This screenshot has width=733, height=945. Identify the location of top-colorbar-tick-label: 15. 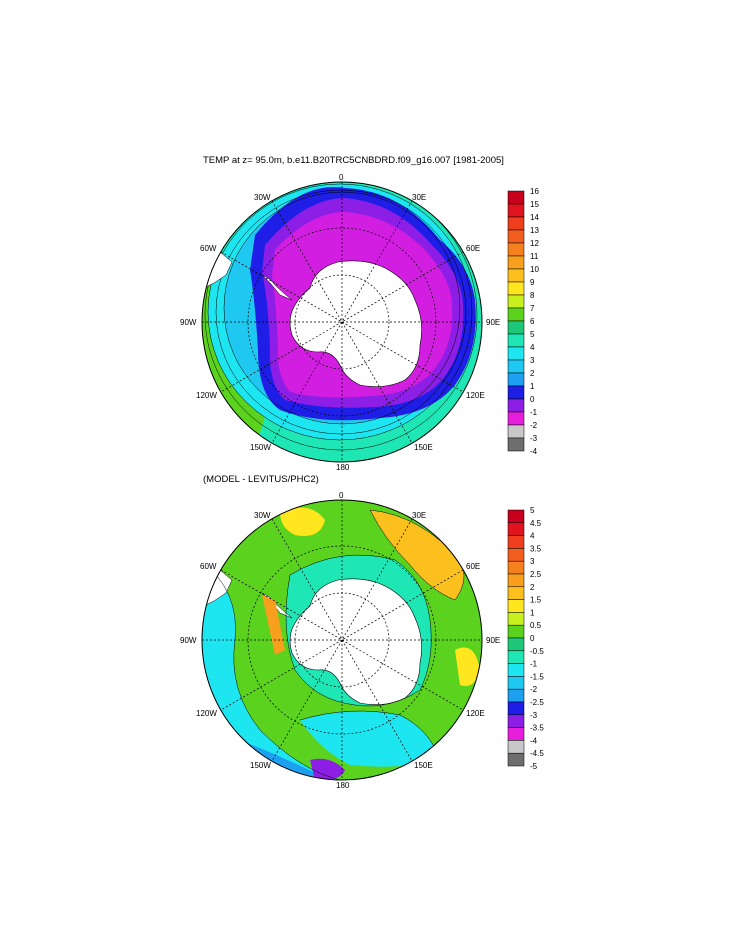
(534, 204).